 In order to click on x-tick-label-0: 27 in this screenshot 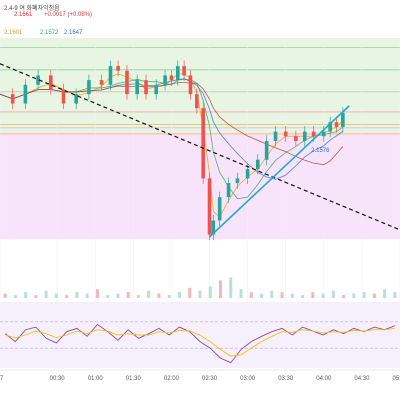, I will do `click(2, 379)`.